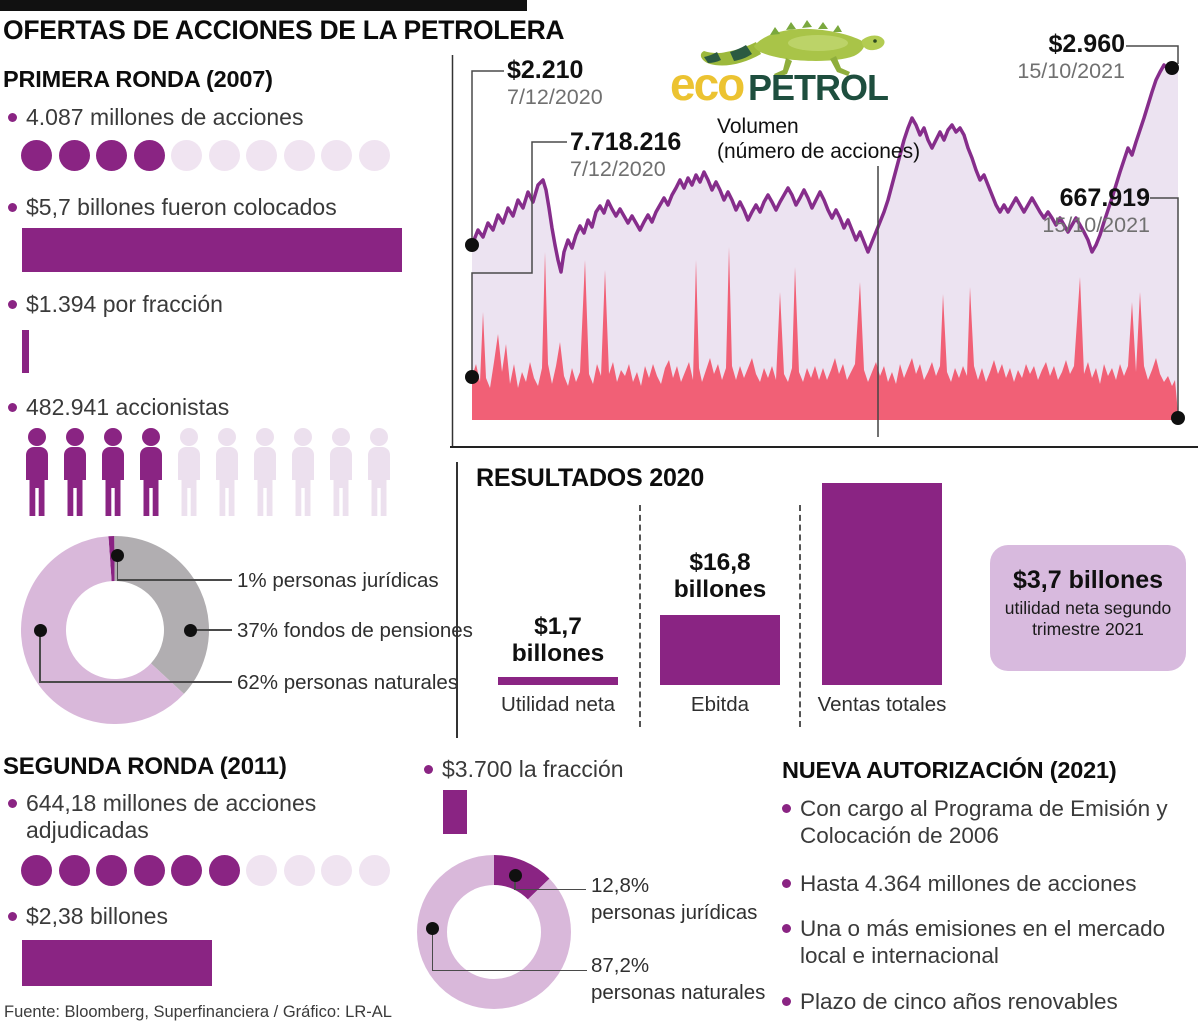 This screenshot has height=1025, width=1200. Describe the element at coordinates (720, 650) in the screenshot. I see `ebitda-bar` at that location.